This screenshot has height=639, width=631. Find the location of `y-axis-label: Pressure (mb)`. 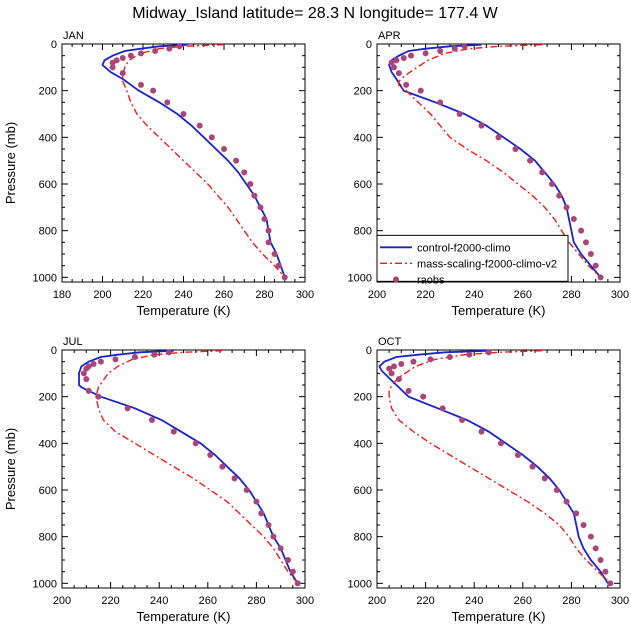

y-axis-label: Pressure (mb) is located at coordinates (10, 469).